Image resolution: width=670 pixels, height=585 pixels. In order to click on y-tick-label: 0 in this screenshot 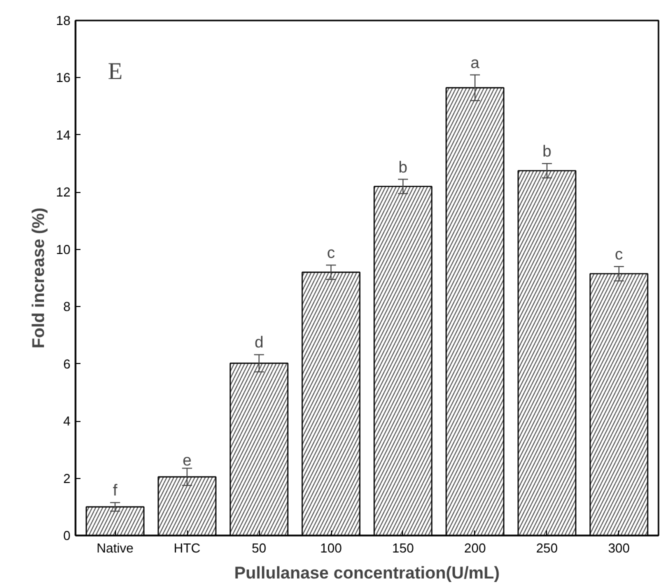, I will do `click(67, 535)`.